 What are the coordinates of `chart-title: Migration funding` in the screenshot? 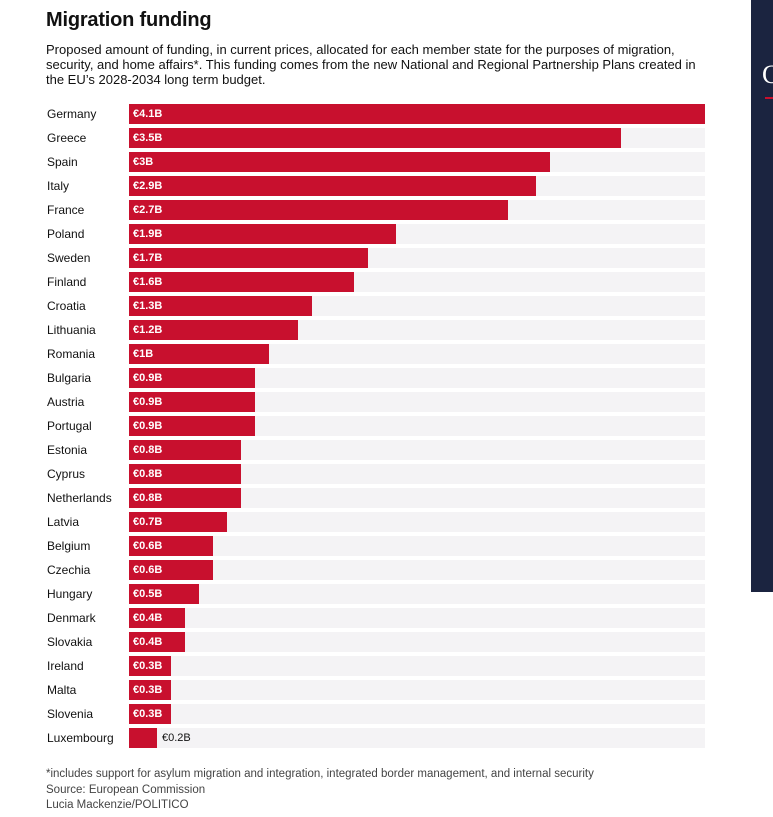 It's located at (129, 20).